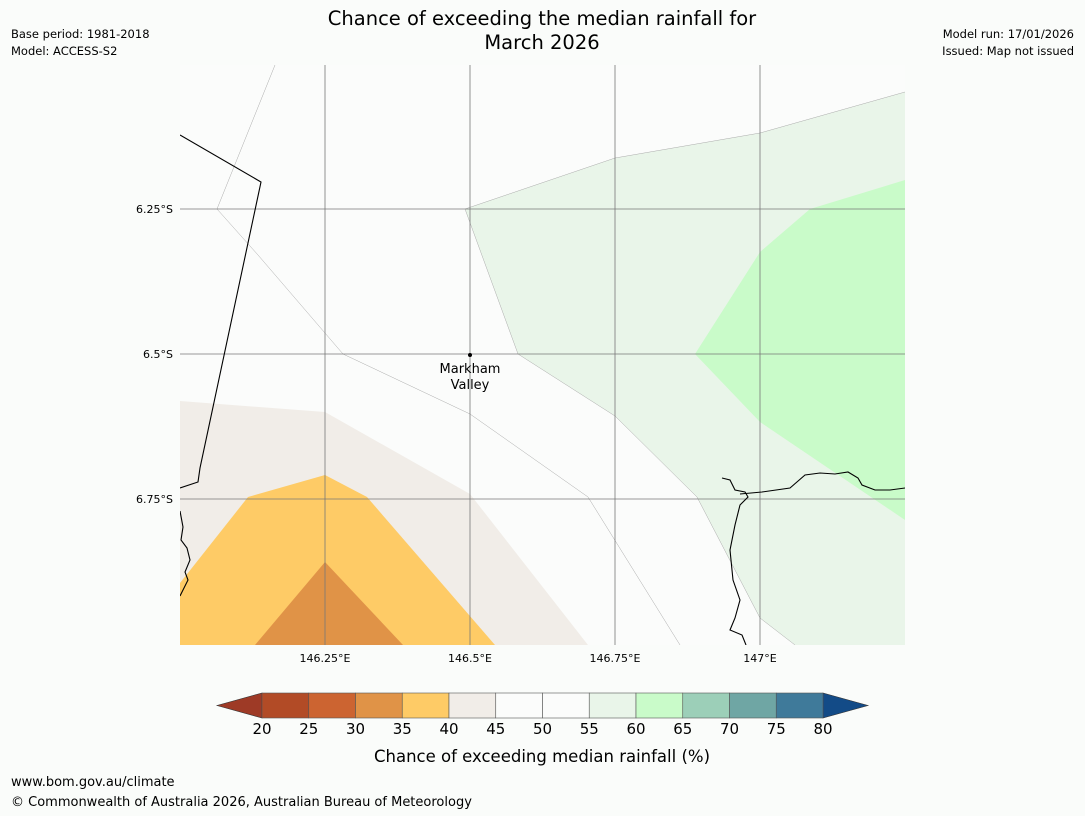 The height and width of the screenshot is (816, 1085). I want to click on model-info: Base period: 1981-2018 Model: ACCESS-S2, so click(80, 43).